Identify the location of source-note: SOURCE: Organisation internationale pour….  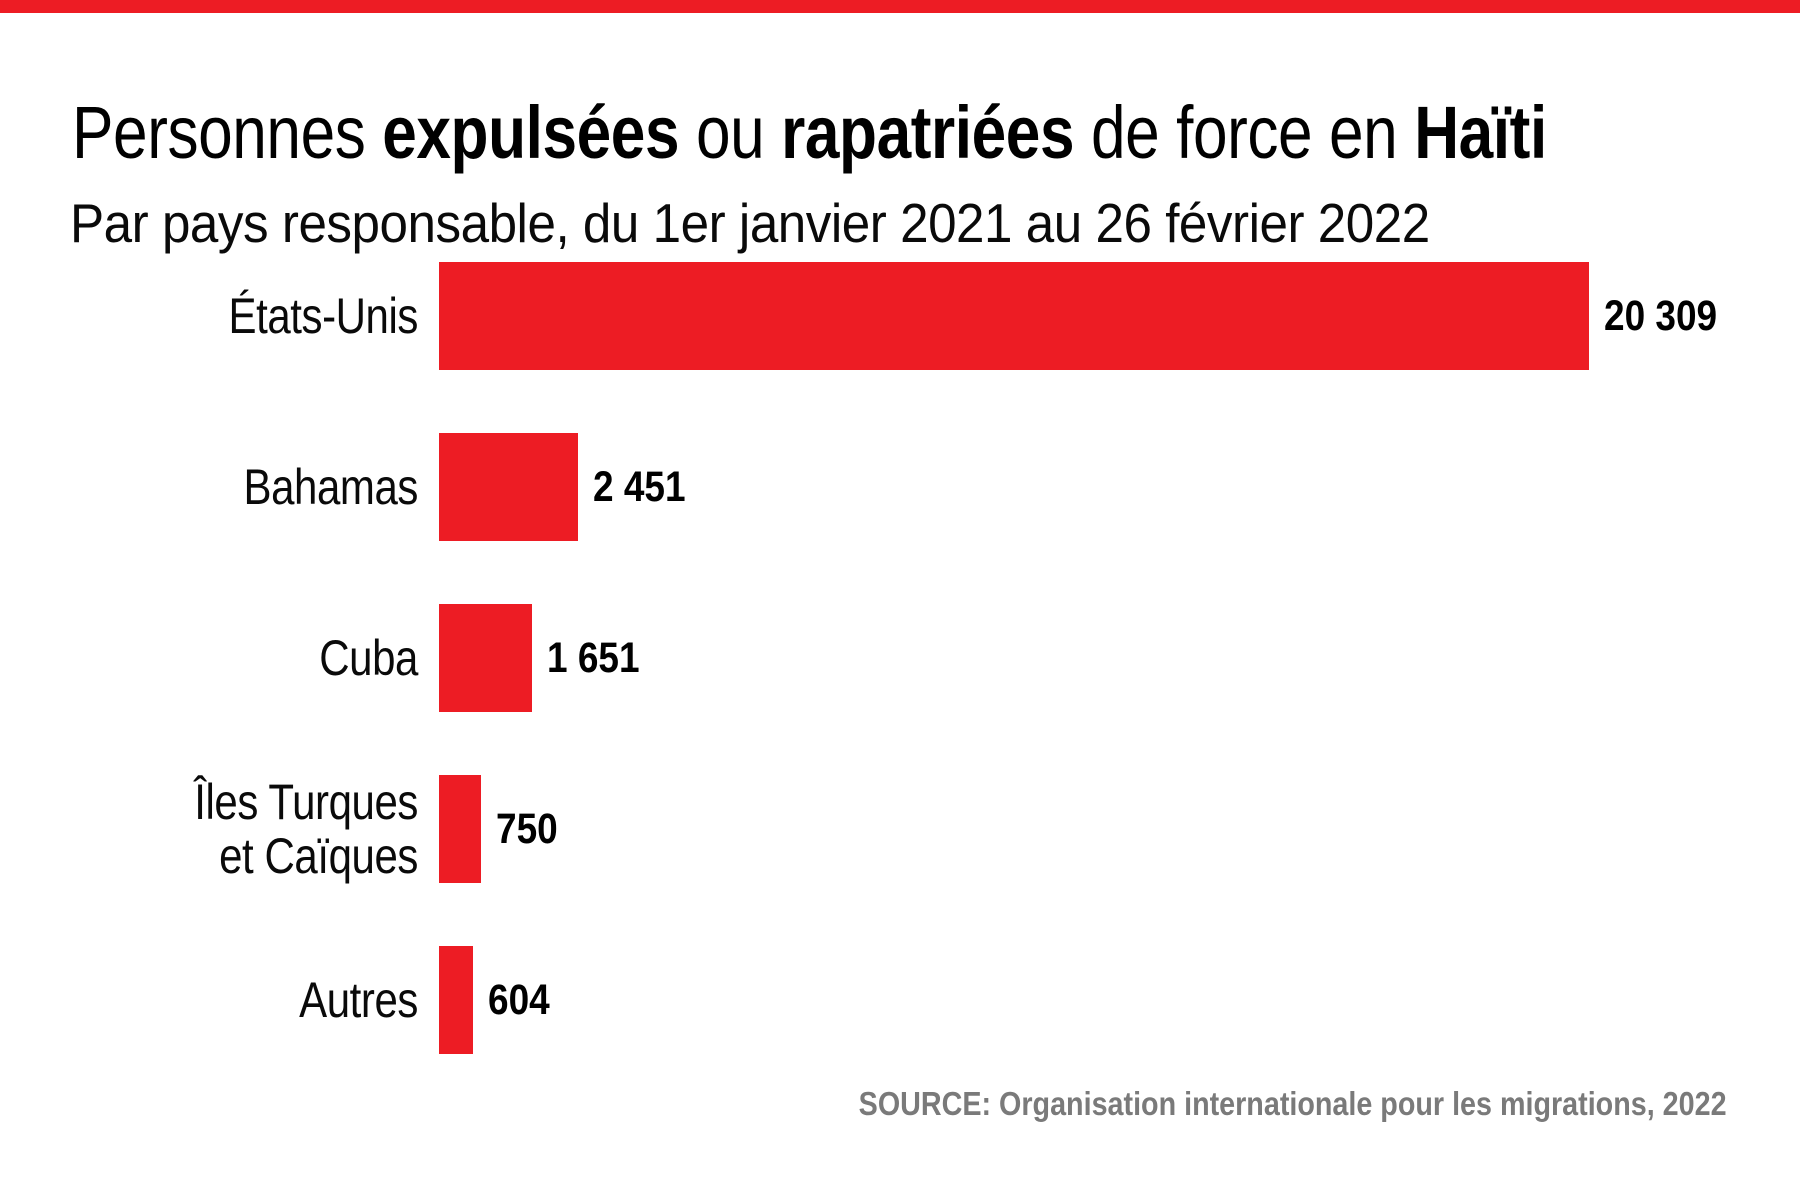
(1293, 1103).